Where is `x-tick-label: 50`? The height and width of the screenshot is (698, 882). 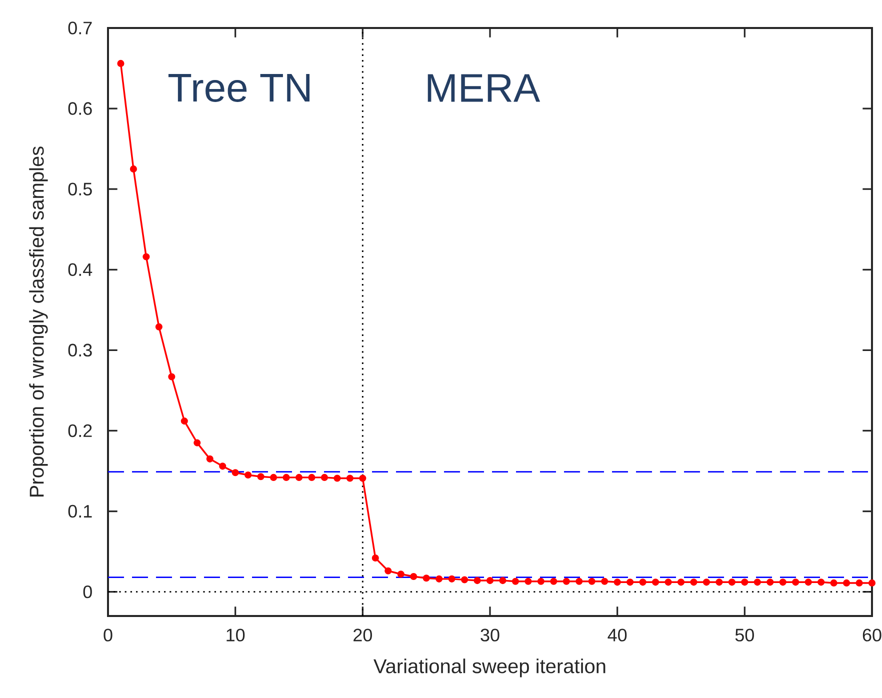 x-tick-label: 50 is located at coordinates (744, 635).